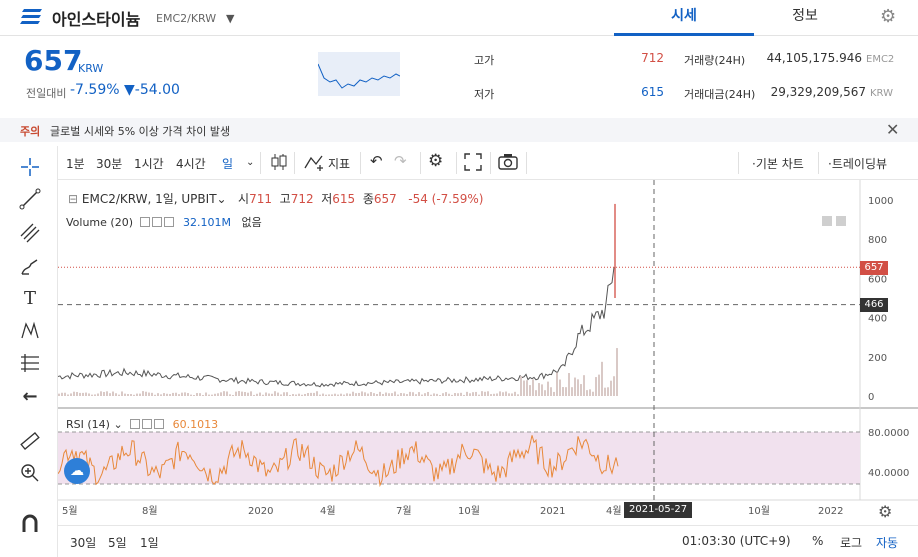 The image size is (918, 557). I want to click on gear-icon: ⚙, so click(888, 16).